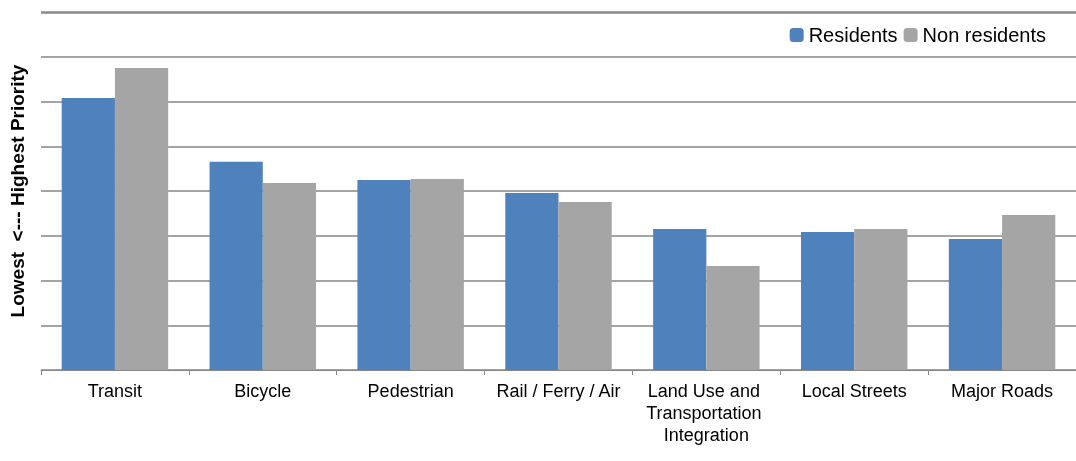 This screenshot has height=461, width=1076. What do you see at coordinates (17, 191) in the screenshot?
I see `y-axis-title: Lowest <--- Highest Priority` at bounding box center [17, 191].